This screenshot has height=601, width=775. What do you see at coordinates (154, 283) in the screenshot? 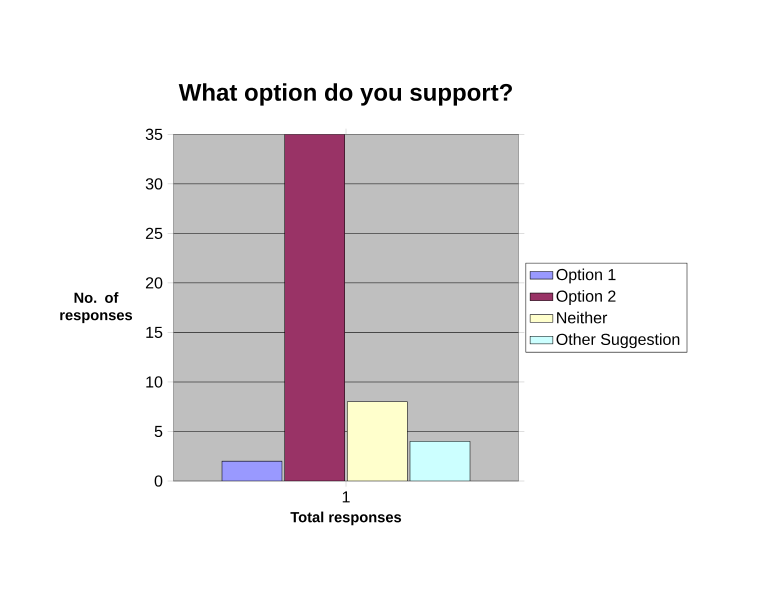
I see `y-tick-label: 20` at bounding box center [154, 283].